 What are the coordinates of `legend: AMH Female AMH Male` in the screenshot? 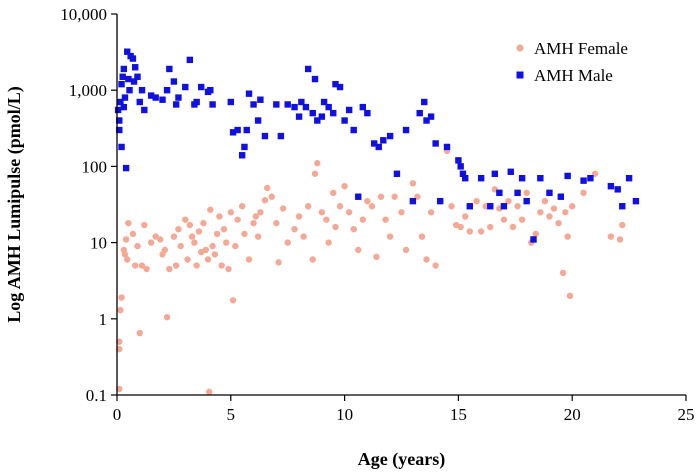 It's located at (572, 62).